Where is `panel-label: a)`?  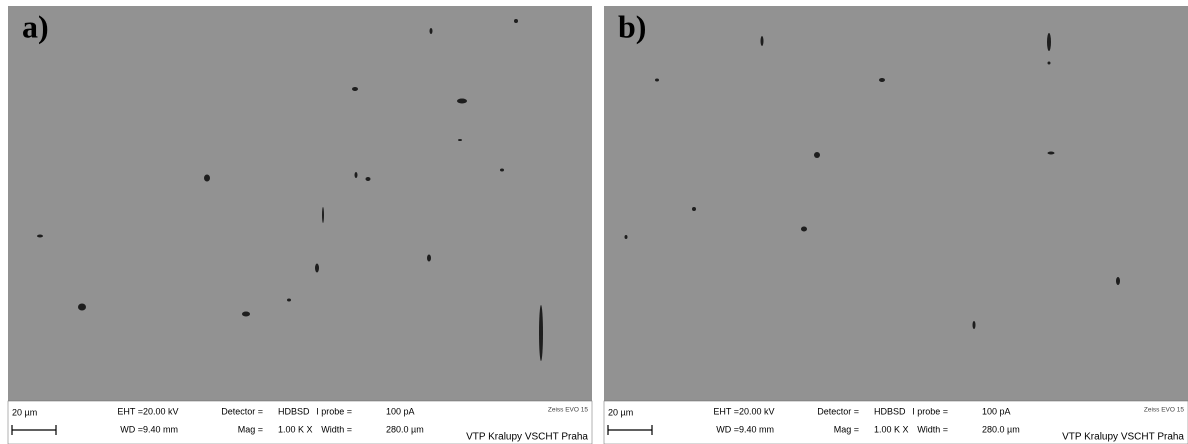 panel-label: a) is located at coordinates (35, 26).